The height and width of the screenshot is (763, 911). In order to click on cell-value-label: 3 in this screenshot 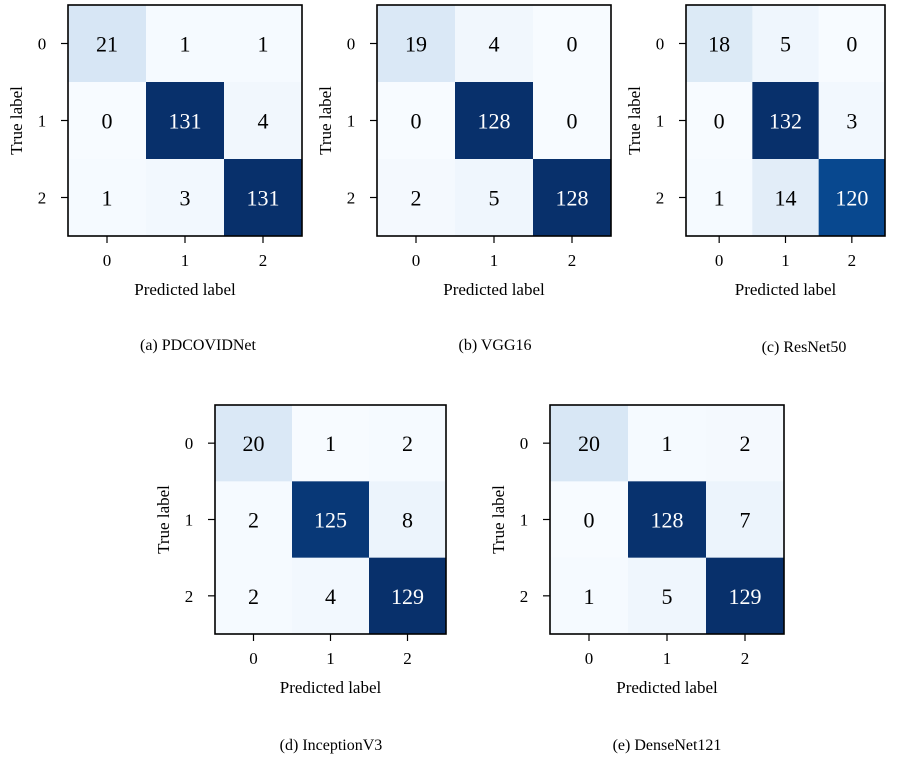, I will do `click(851, 121)`.